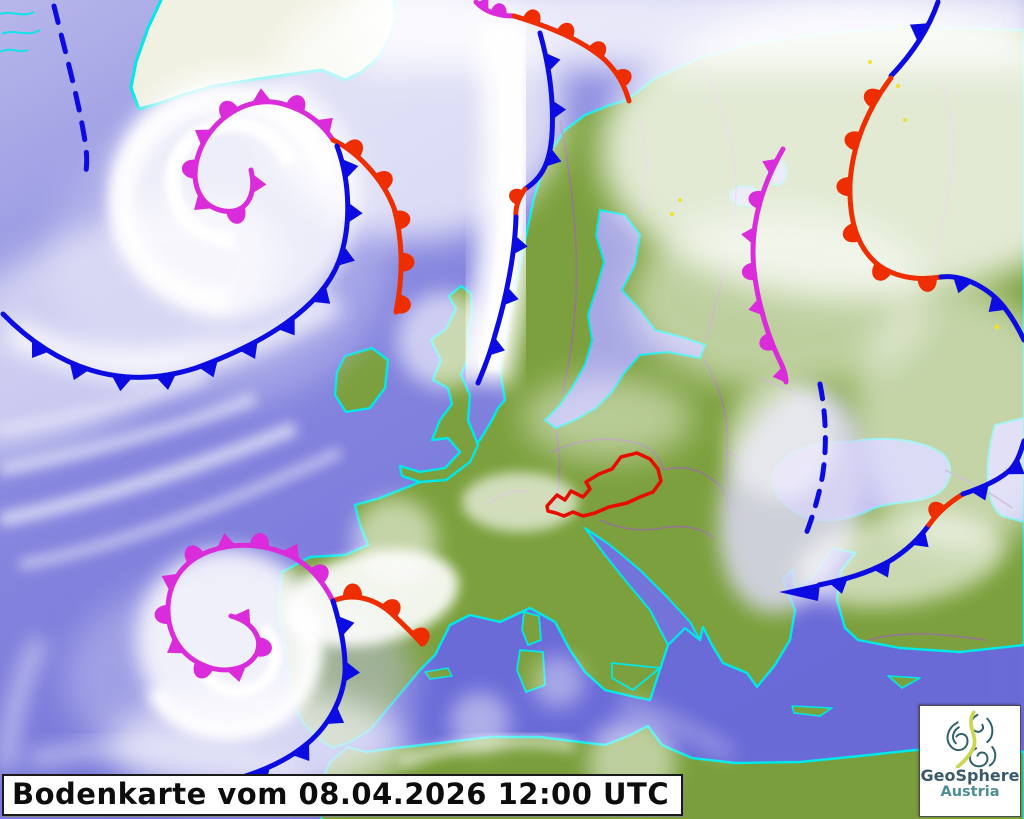 This screenshot has width=1024, height=819. Describe the element at coordinates (815, 459) in the screenshot. I see `trough-black-sea` at that location.